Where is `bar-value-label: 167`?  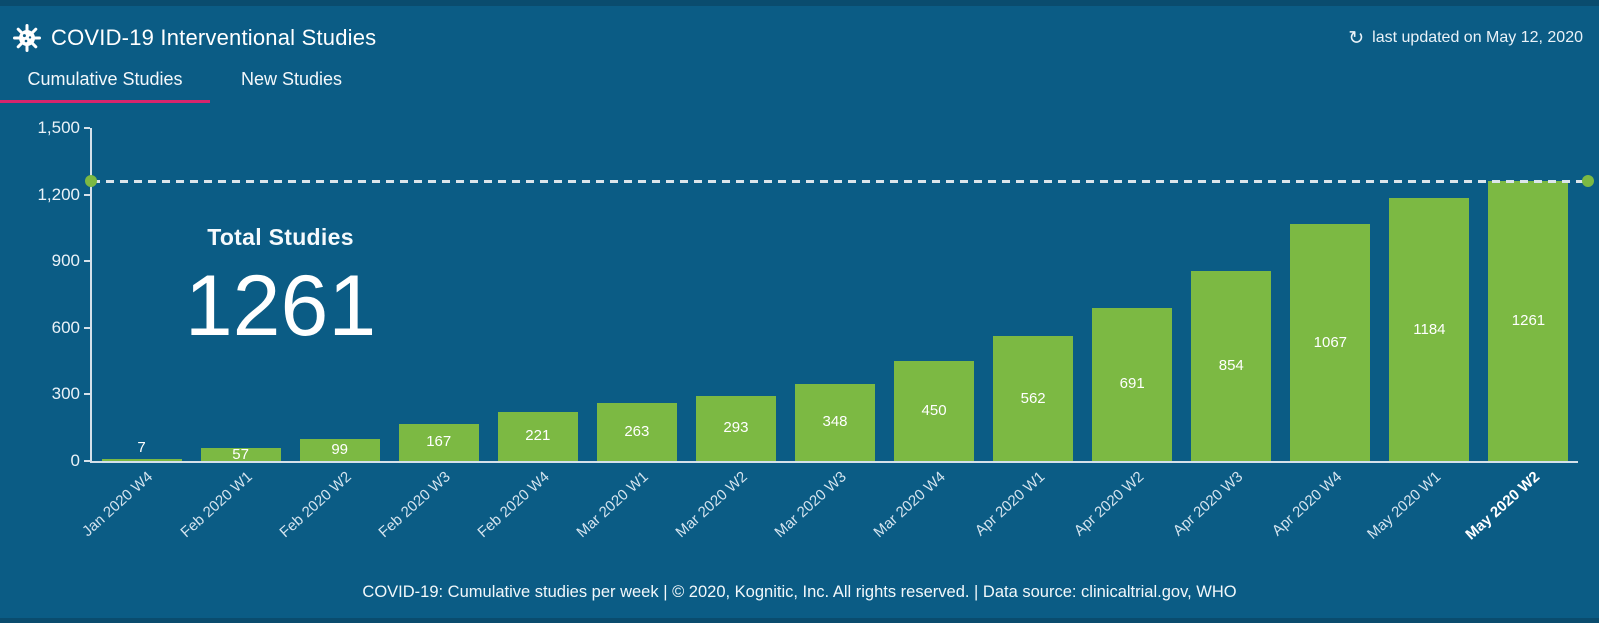 bar-value-label: 167 is located at coordinates (439, 442).